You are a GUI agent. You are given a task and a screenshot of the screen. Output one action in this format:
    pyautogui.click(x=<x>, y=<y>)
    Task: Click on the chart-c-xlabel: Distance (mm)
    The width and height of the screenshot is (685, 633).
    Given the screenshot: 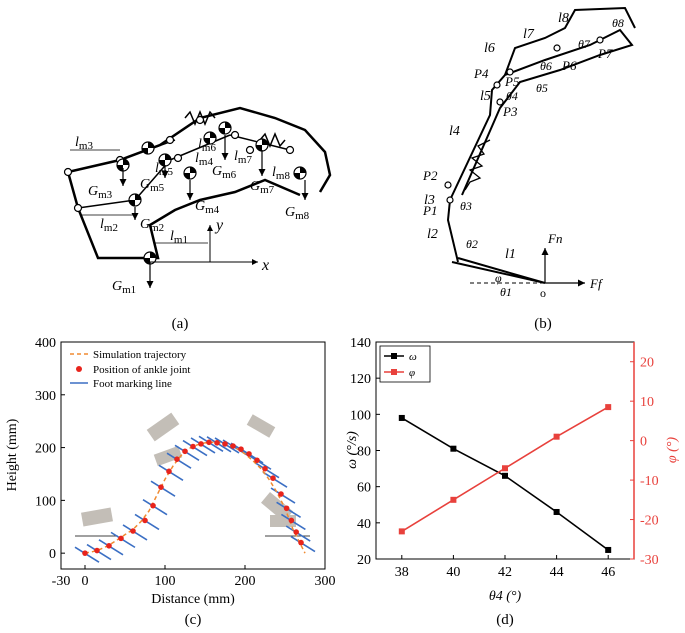 What is the action you would take?
    pyautogui.click(x=193, y=599)
    